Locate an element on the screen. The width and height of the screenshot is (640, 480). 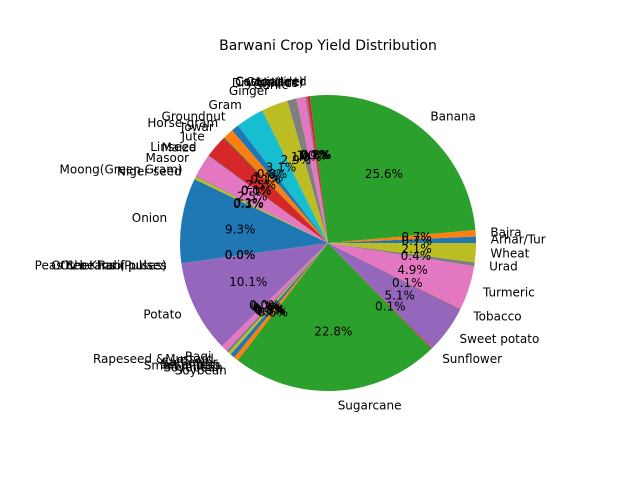
pie-percent-moong-green-gram: 0.1% is located at coordinates (248, 203).